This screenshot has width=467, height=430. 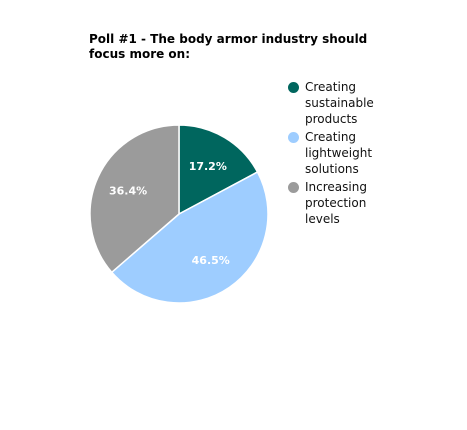 I want to click on slice-value-label: 36.4%, so click(x=128, y=191).